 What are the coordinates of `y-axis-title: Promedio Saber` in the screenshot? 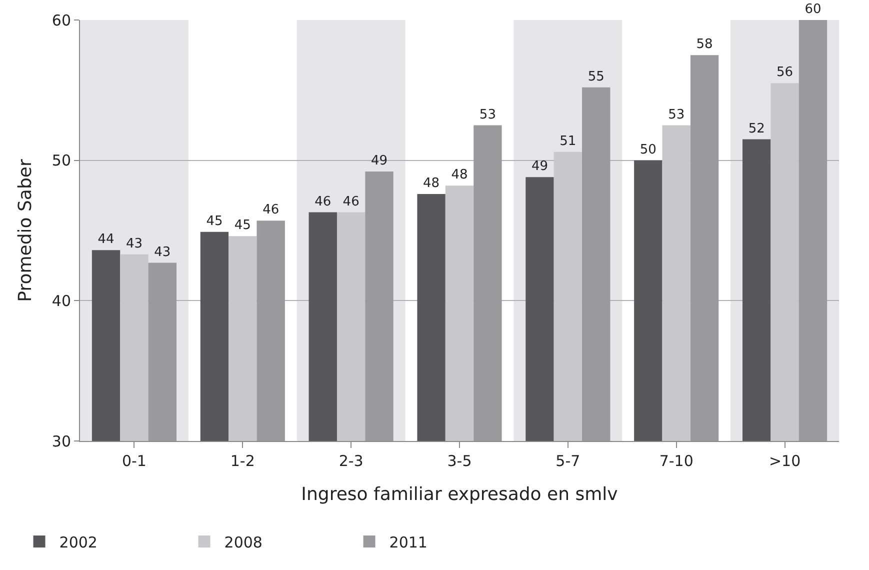 It's located at (25, 230).